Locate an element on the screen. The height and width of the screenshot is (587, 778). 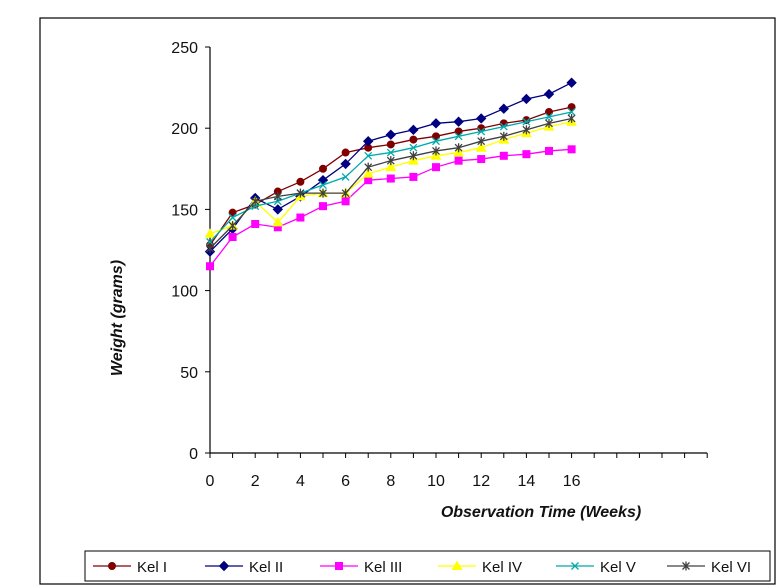
y-tick-label: 150 is located at coordinates (184, 210).